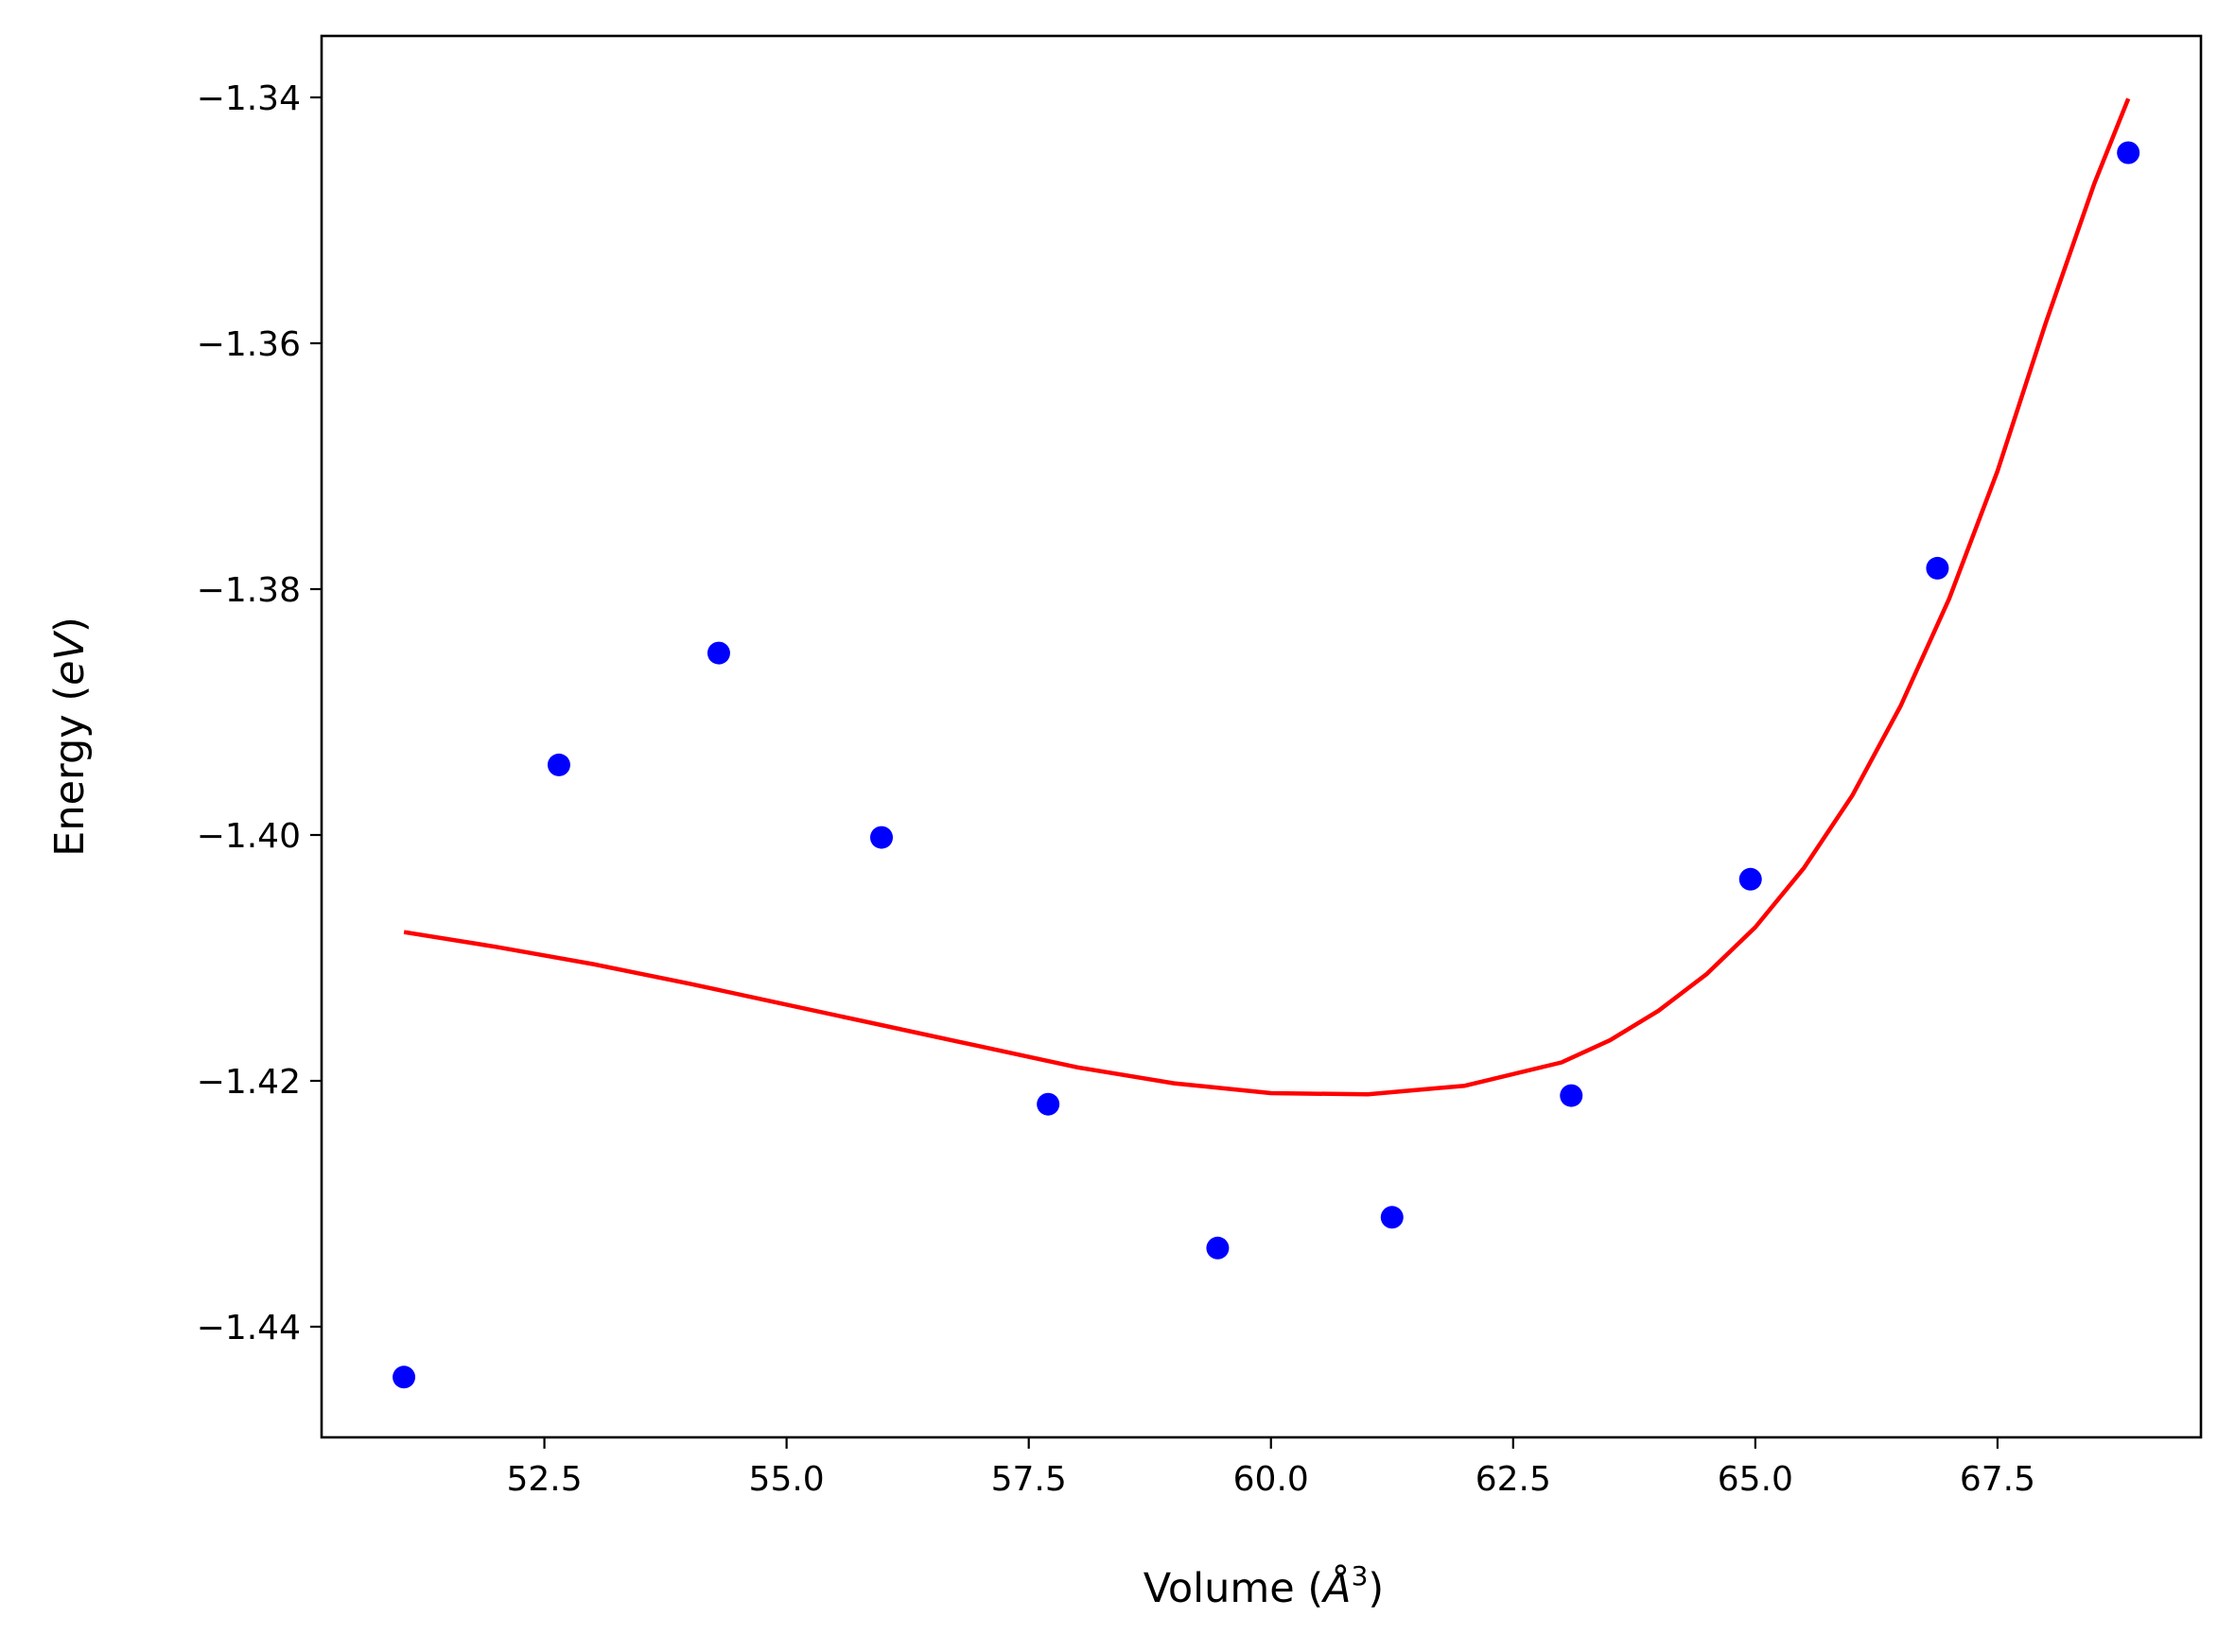 This screenshot has width=2235, height=1652. What do you see at coordinates (1029, 1479) in the screenshot?
I see `x-tick-label: 57.5` at bounding box center [1029, 1479].